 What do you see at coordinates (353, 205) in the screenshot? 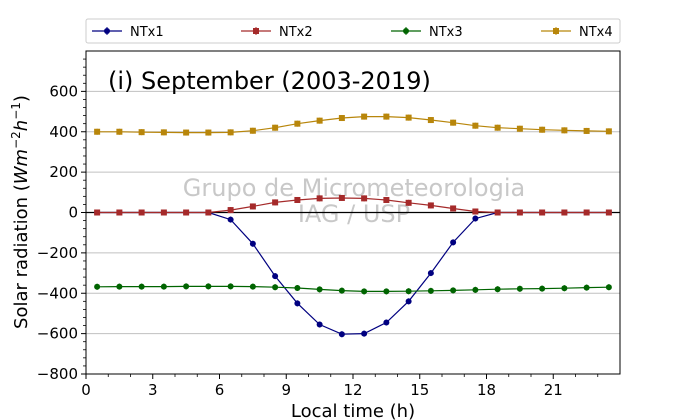
I see `series-line-ntx2` at bounding box center [353, 205].